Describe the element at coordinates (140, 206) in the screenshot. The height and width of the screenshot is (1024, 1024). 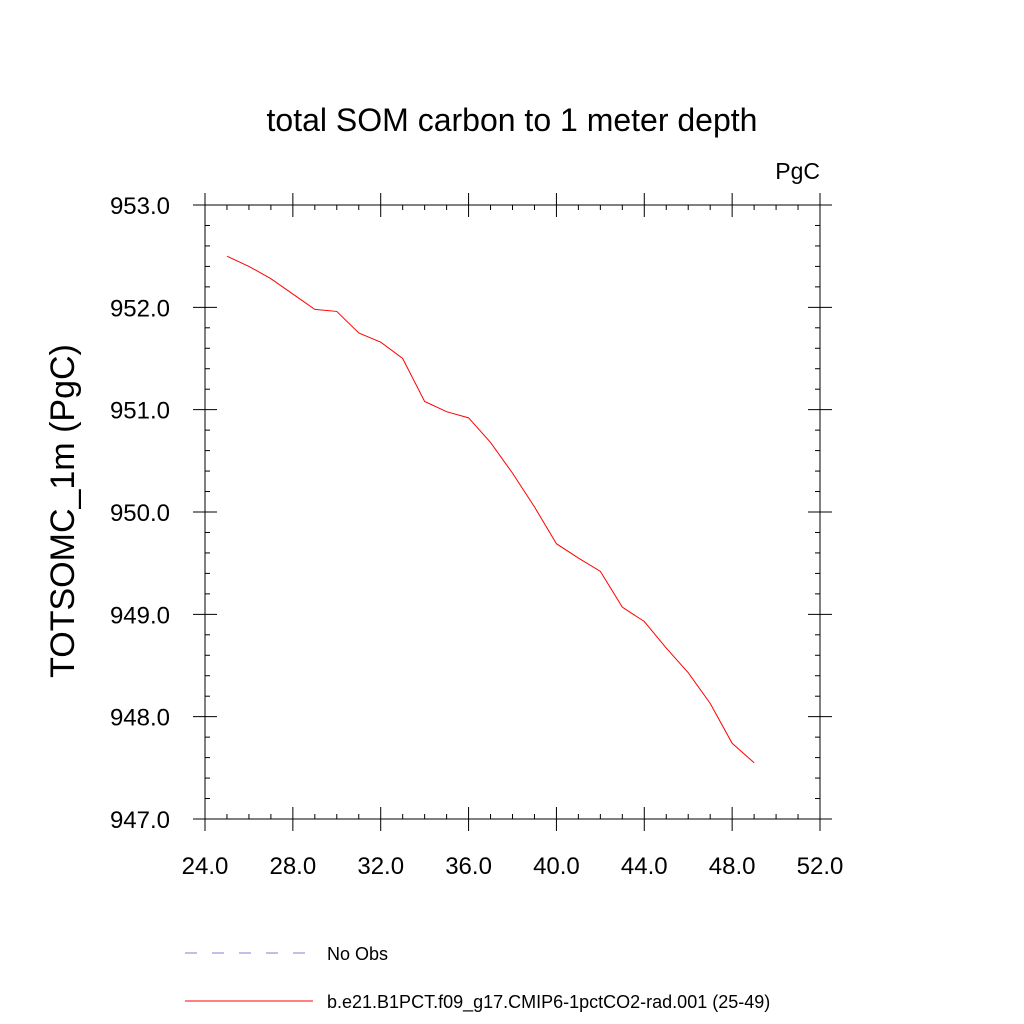
I see `y-tick-label: 953.0` at that location.